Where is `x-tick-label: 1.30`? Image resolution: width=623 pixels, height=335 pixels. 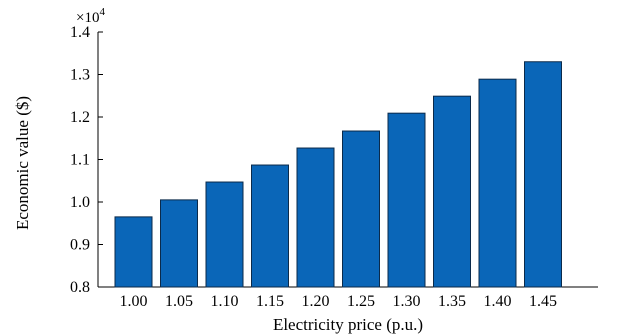 x-tick-label: 1.30 is located at coordinates (407, 301).